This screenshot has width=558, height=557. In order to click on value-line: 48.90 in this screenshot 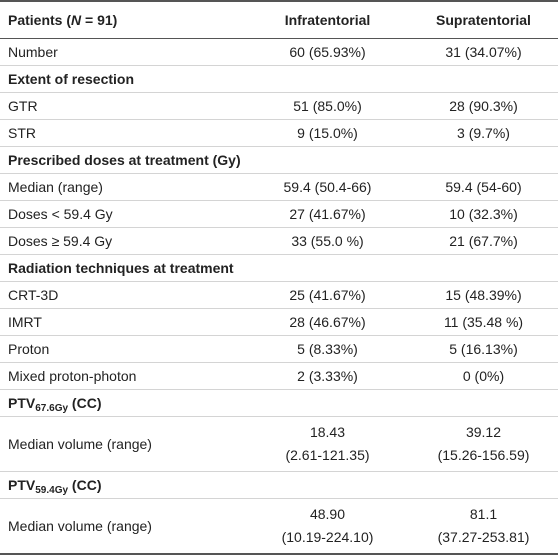, I will do `click(327, 514)`.